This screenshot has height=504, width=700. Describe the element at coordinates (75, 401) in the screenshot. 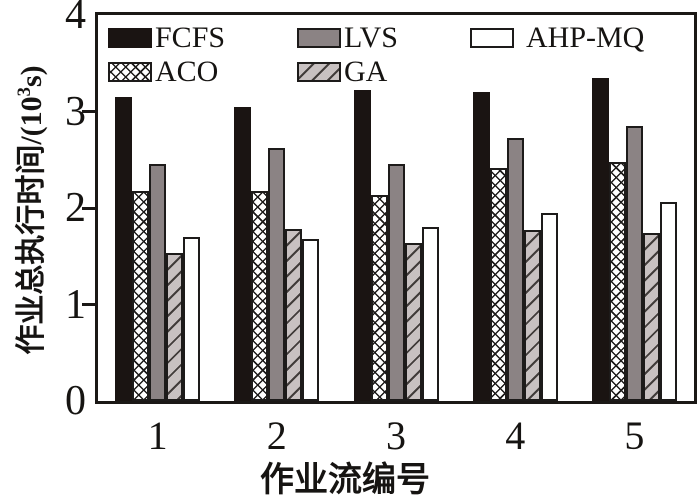

I see `y-tick-label: 0` at that location.